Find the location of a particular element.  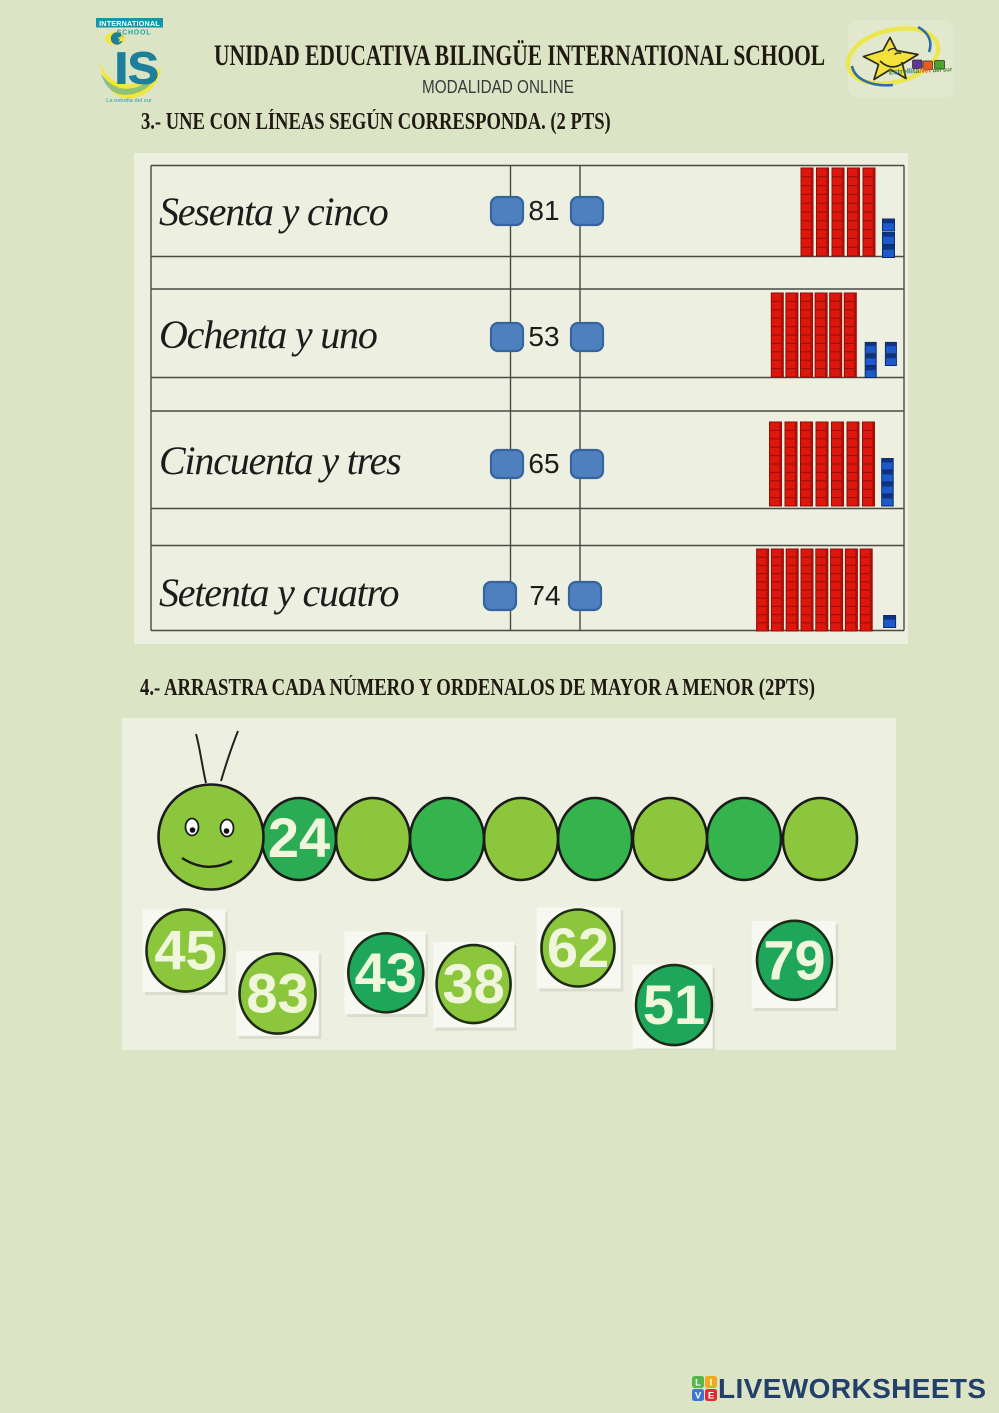

svg-text: EstrellitaNet del sur is located at coordinates (921, 70).